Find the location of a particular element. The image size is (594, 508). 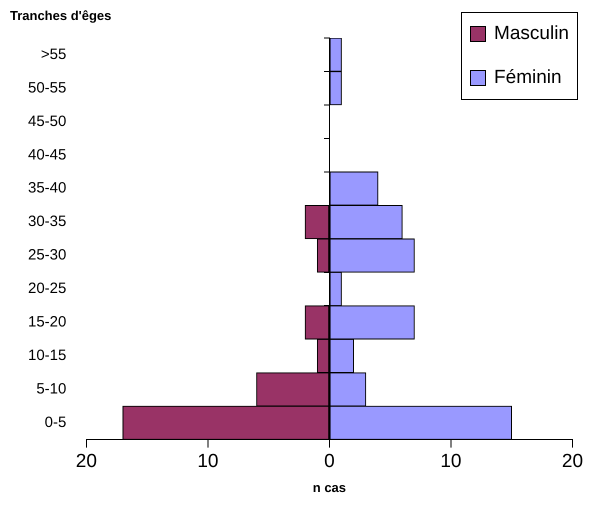

y-tick-label: 50-55 is located at coordinates (47, 87).